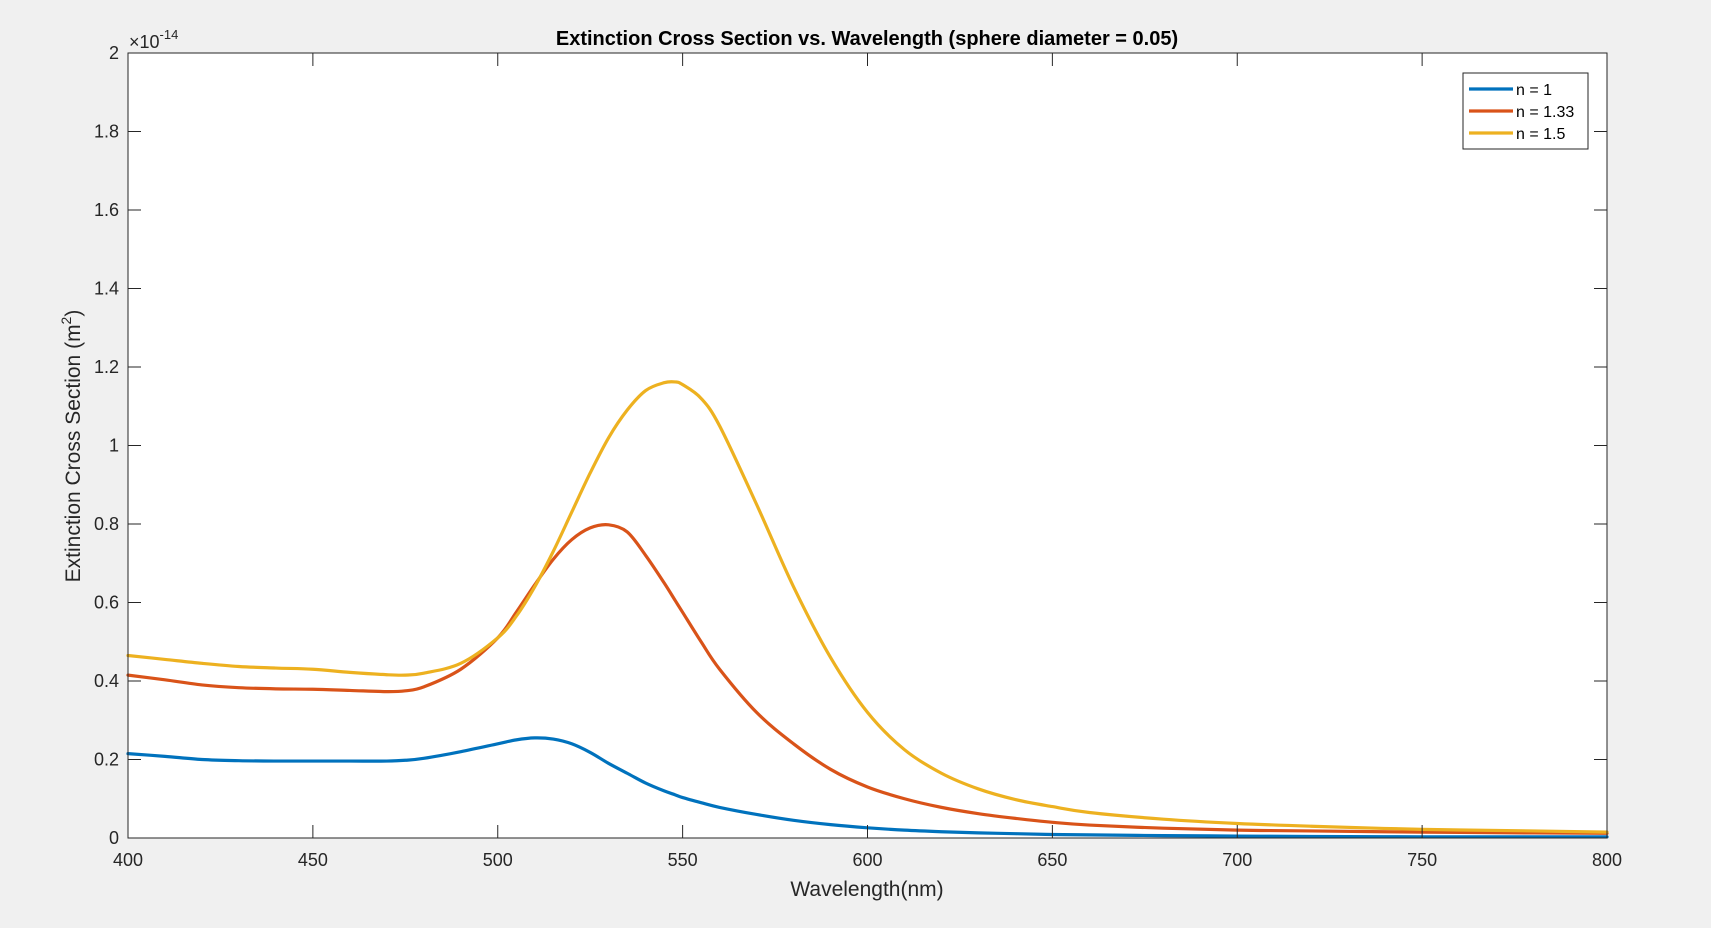 Image resolution: width=1711 pixels, height=928 pixels. I want to click on y-axis-label-sup: 2, so click(66, 320).